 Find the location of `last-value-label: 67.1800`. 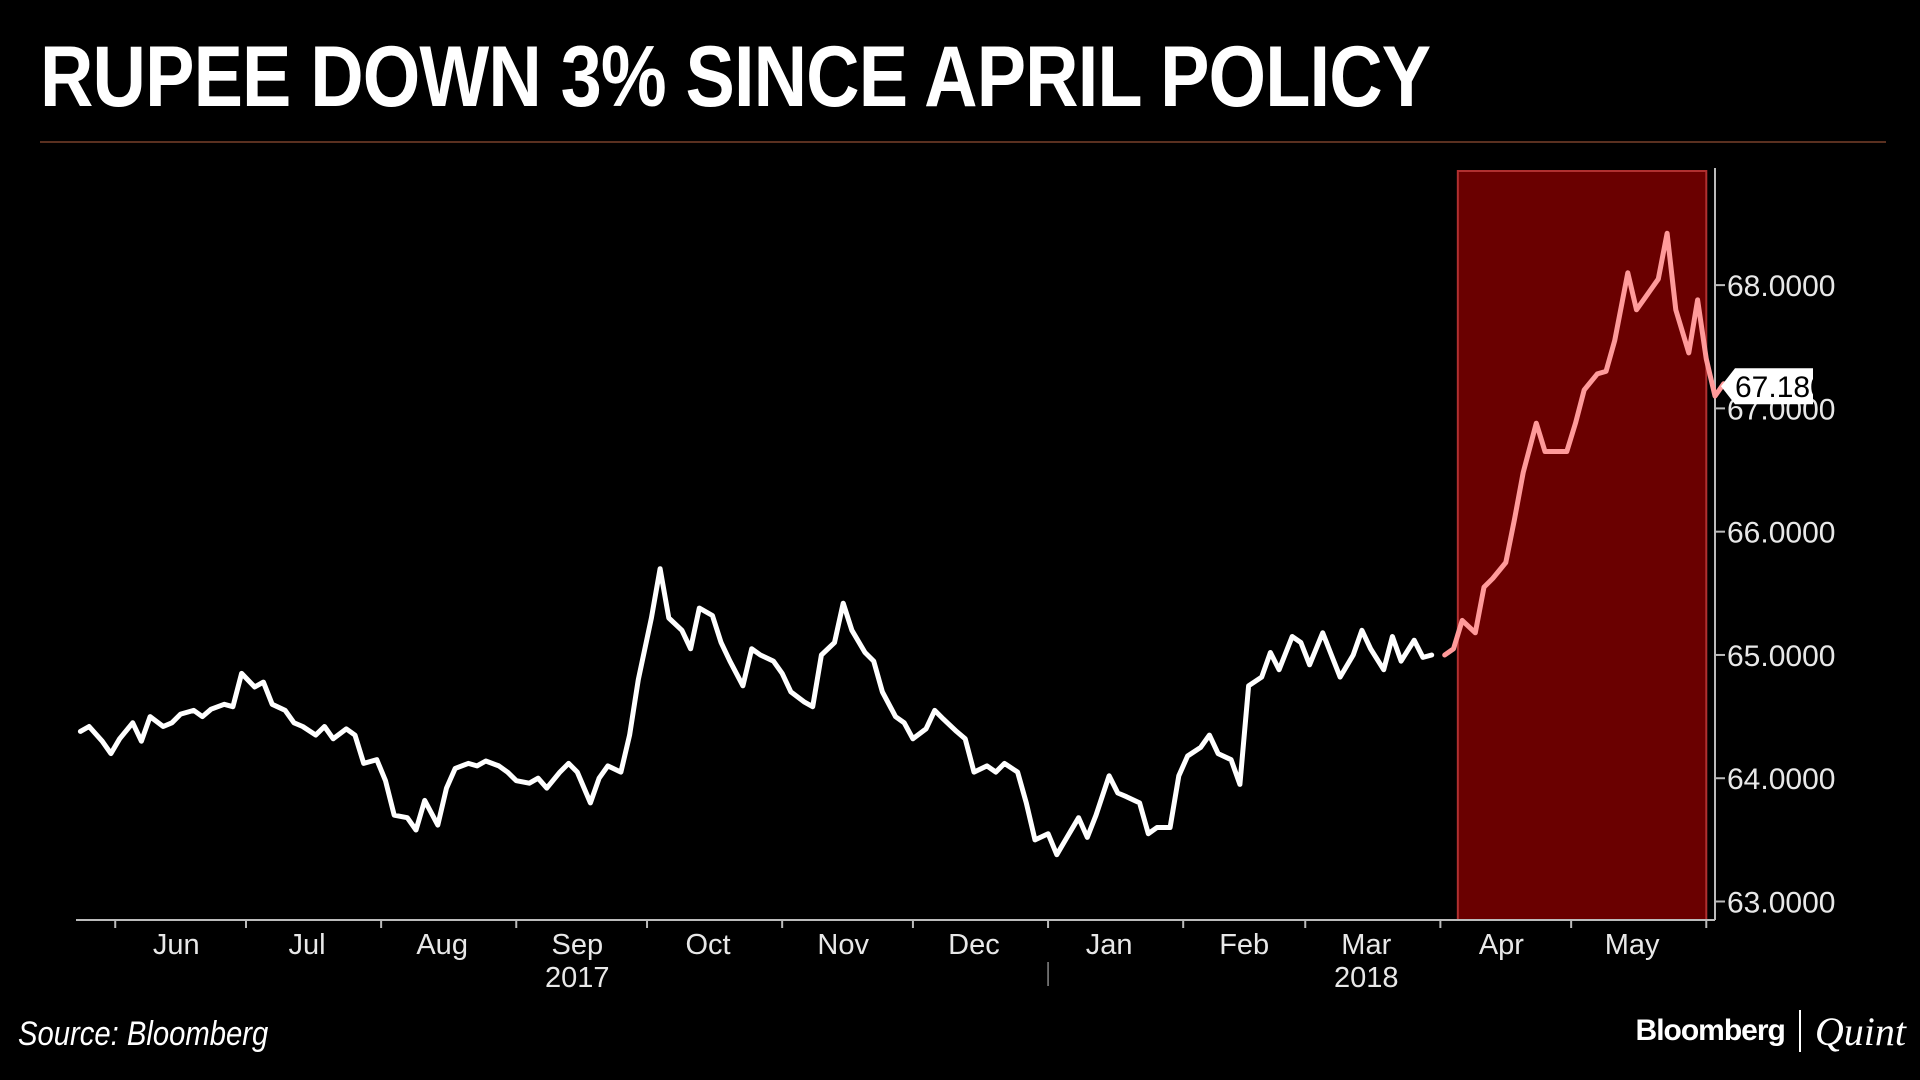

last-value-label: 67.1800 is located at coordinates (1782, 386).